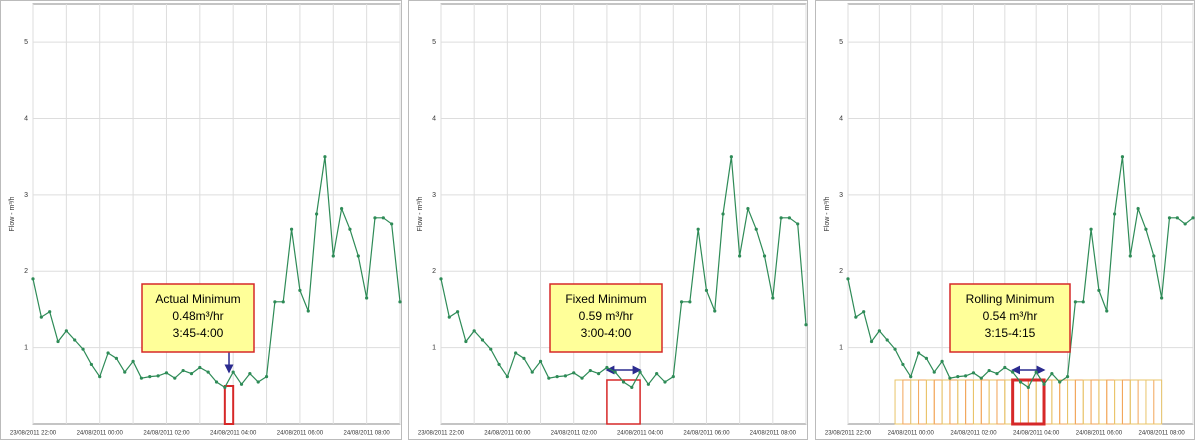 The image size is (1195, 440). I want to click on y-tick-label: 5, so click(841, 42).